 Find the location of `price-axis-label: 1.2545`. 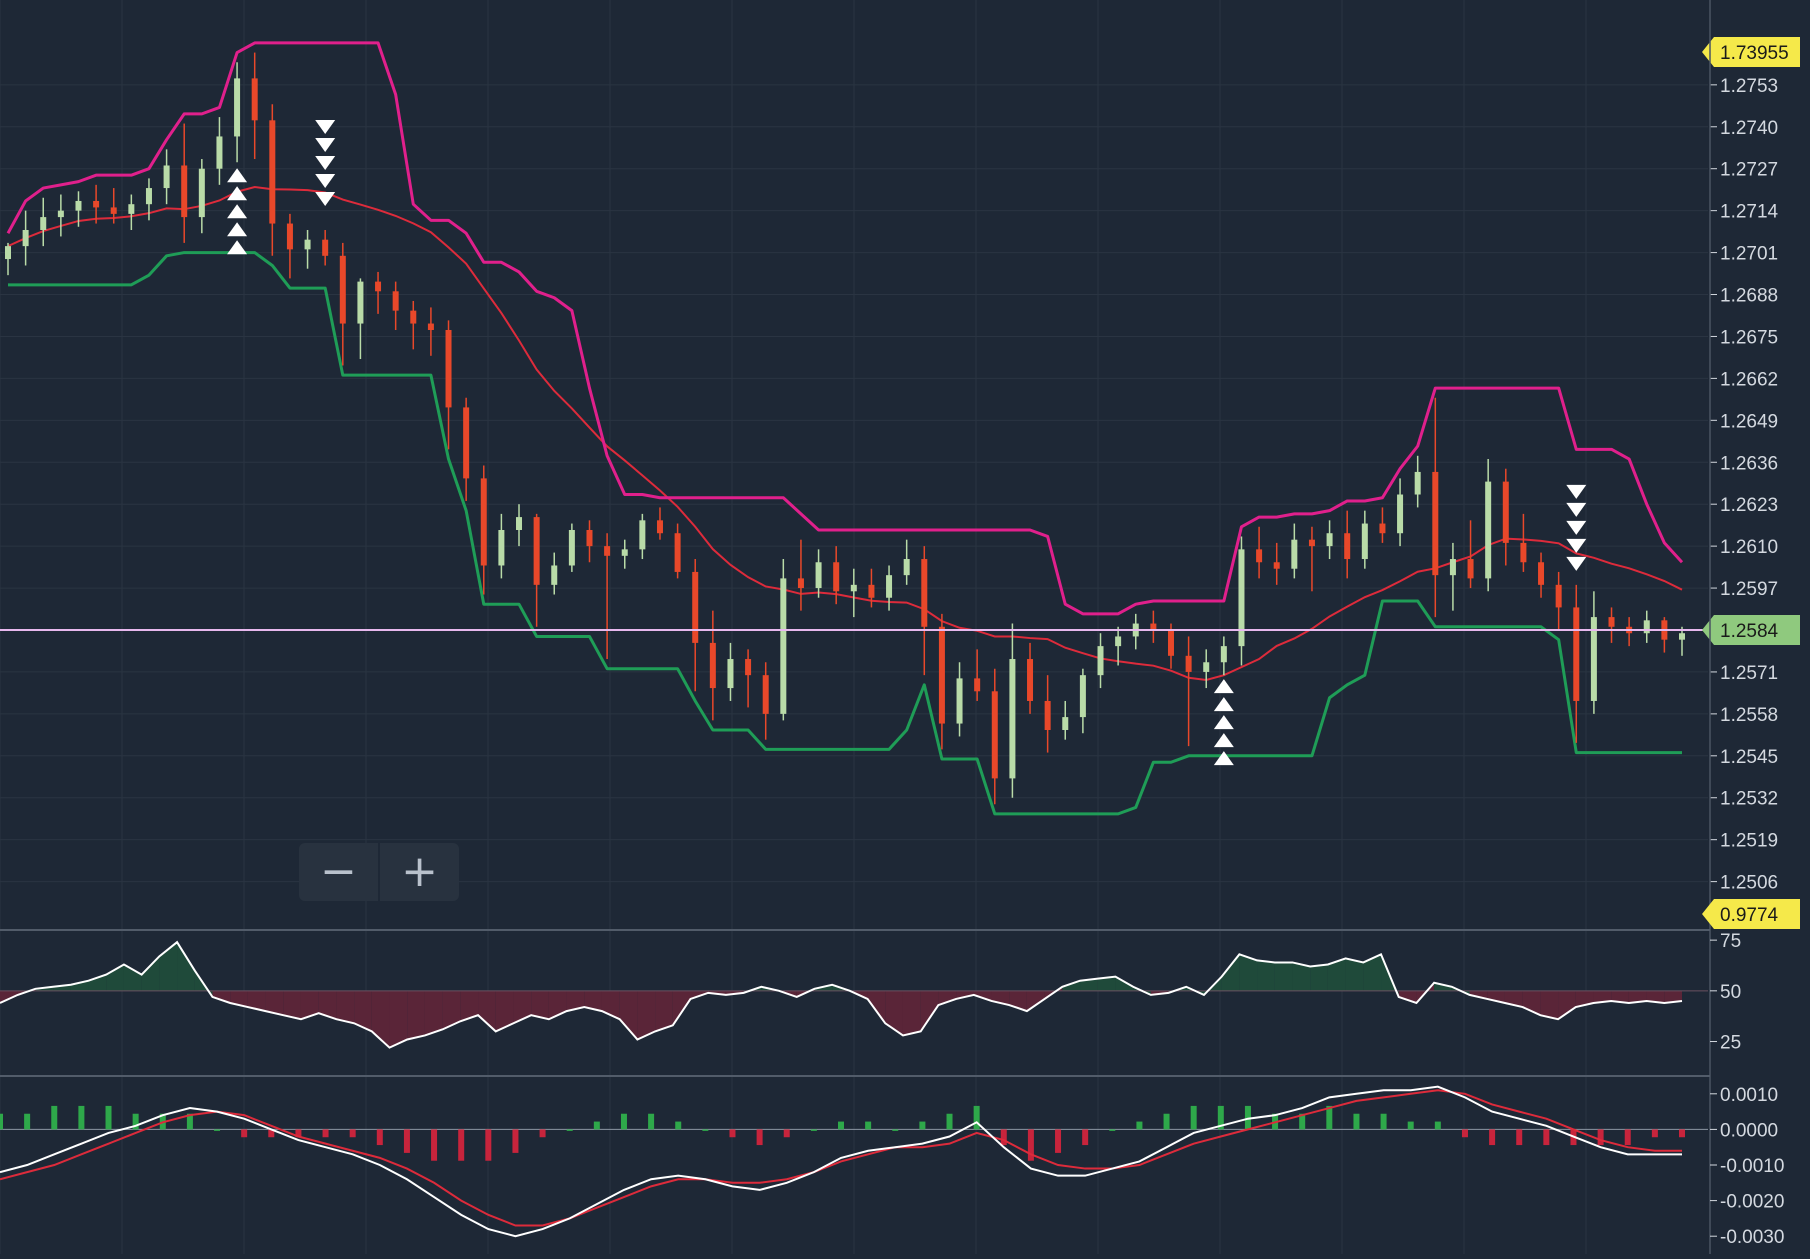

price-axis-label: 1.2545 is located at coordinates (1749, 757).